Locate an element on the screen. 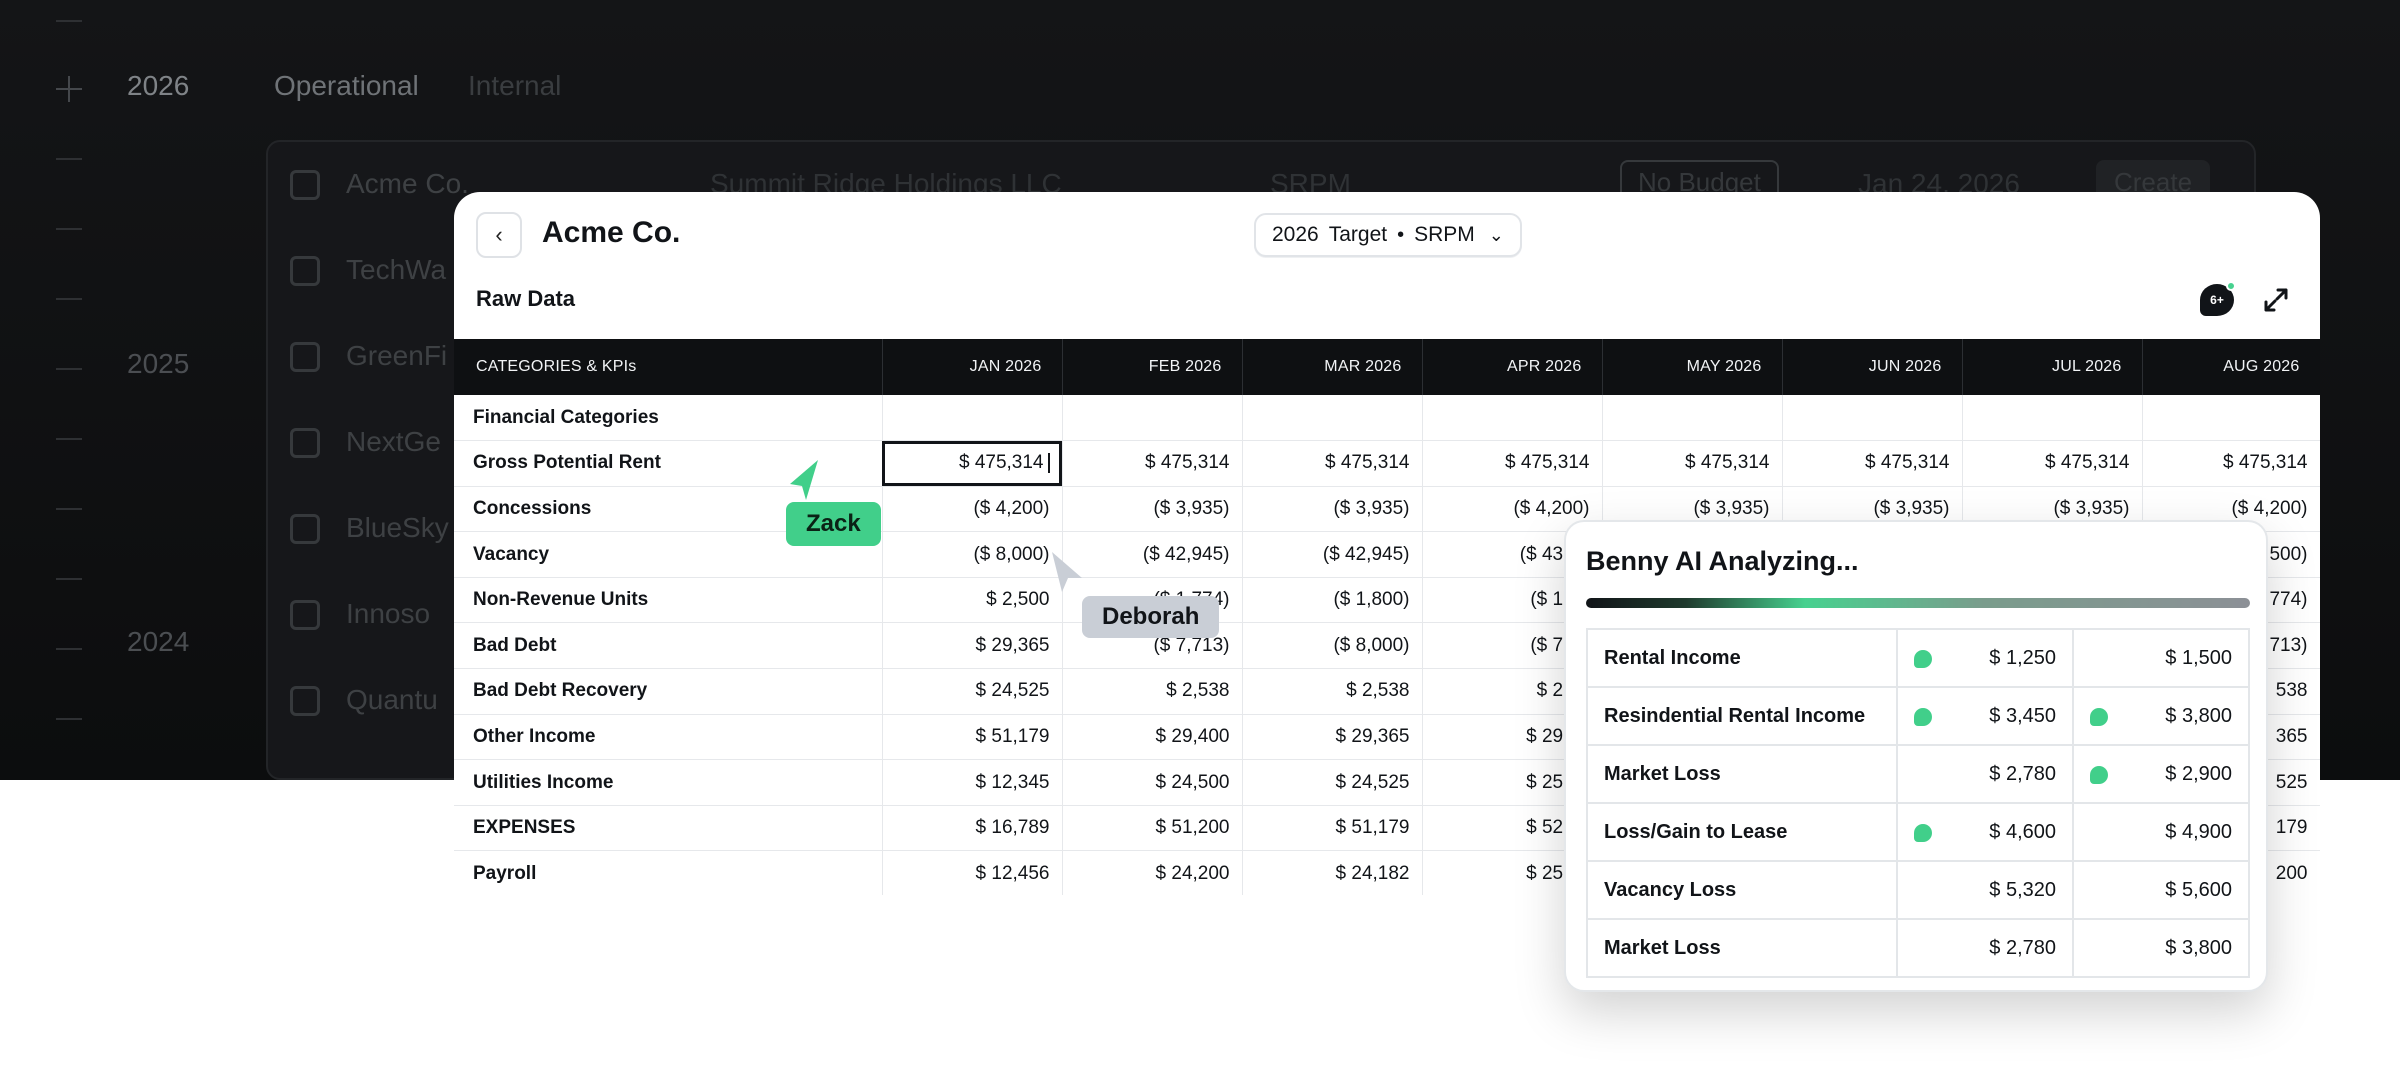 The width and height of the screenshot is (2400, 1080). column-header: MAR 2026 is located at coordinates (1332, 367).